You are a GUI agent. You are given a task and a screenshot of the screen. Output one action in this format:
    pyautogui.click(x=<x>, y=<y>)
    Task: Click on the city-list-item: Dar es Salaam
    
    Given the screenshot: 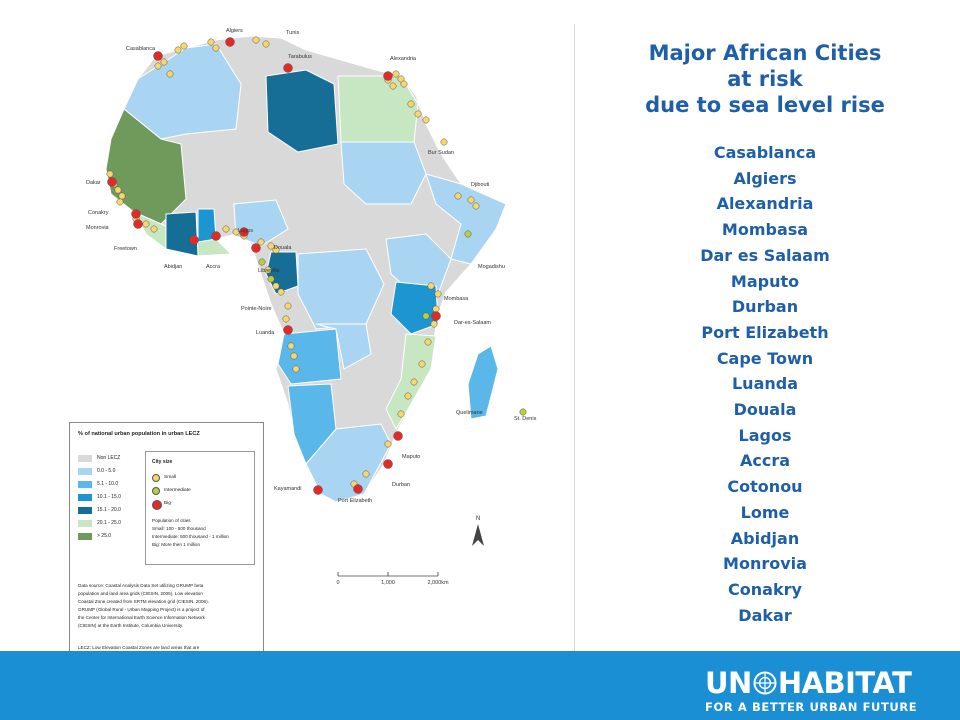 What is the action you would take?
    pyautogui.click(x=765, y=255)
    